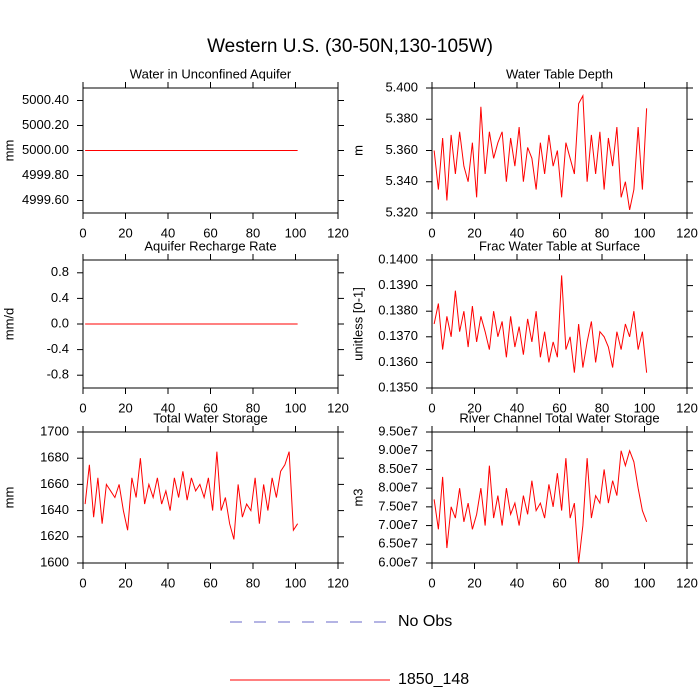 This screenshot has width=700, height=700. Describe the element at coordinates (398, 386) in the screenshot. I see `y-tick-label: 0.1350` at that location.